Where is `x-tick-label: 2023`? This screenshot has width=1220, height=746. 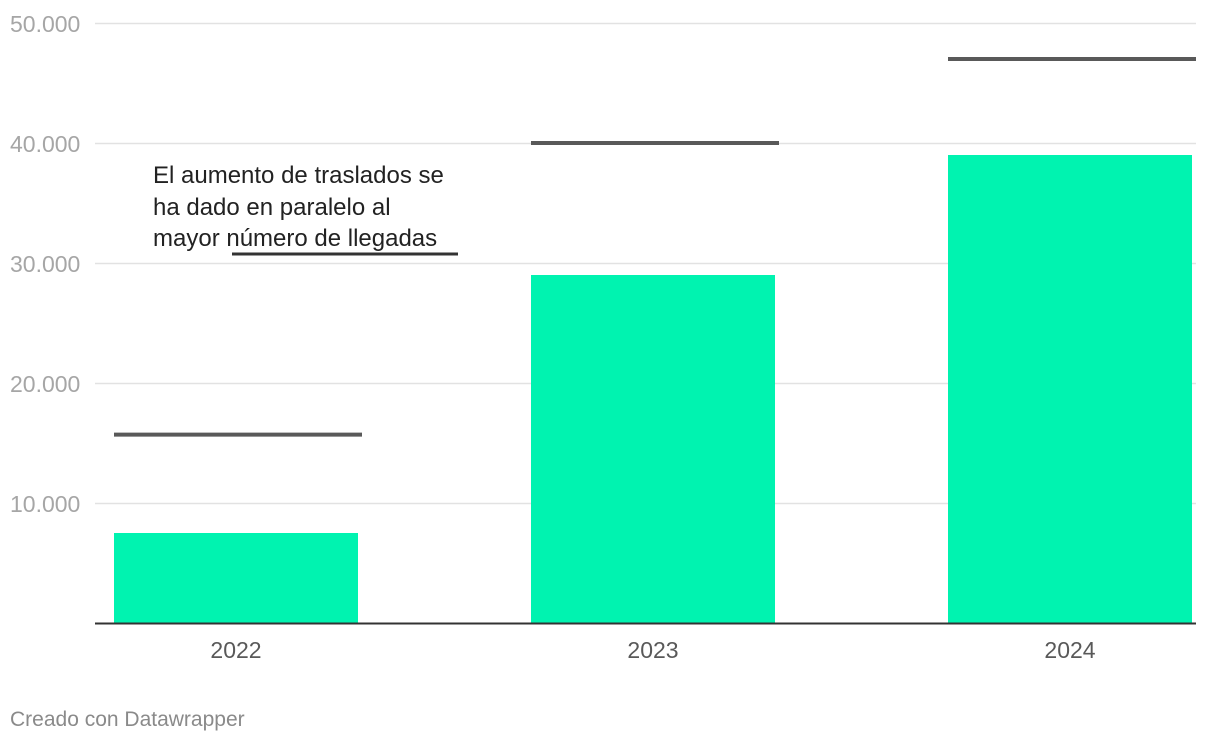 x-tick-label: 2023 is located at coordinates (652, 650).